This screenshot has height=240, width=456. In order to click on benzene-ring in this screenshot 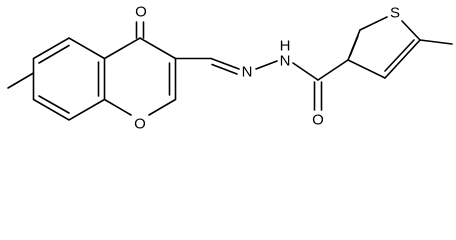, I will do `click(69, 79)`.